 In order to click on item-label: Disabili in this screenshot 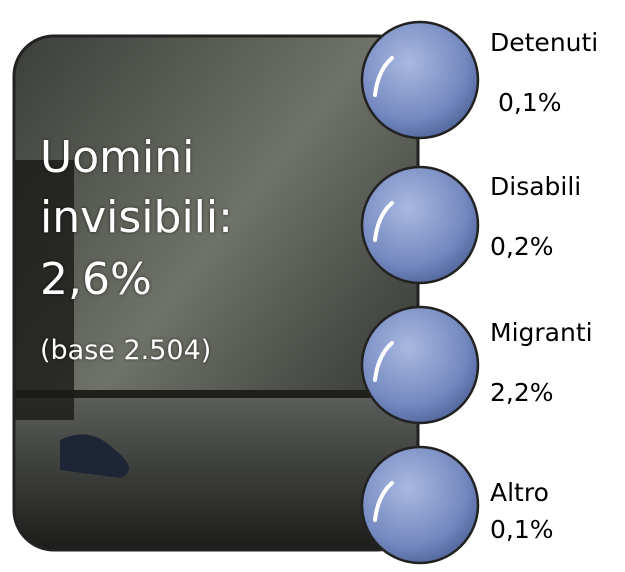, I will do `click(536, 186)`.